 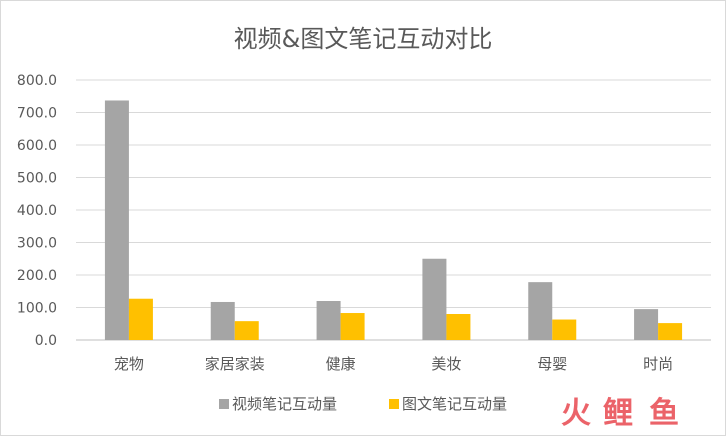 I want to click on chart-title: 视频&图文笔记互动对比, so click(x=363, y=39).